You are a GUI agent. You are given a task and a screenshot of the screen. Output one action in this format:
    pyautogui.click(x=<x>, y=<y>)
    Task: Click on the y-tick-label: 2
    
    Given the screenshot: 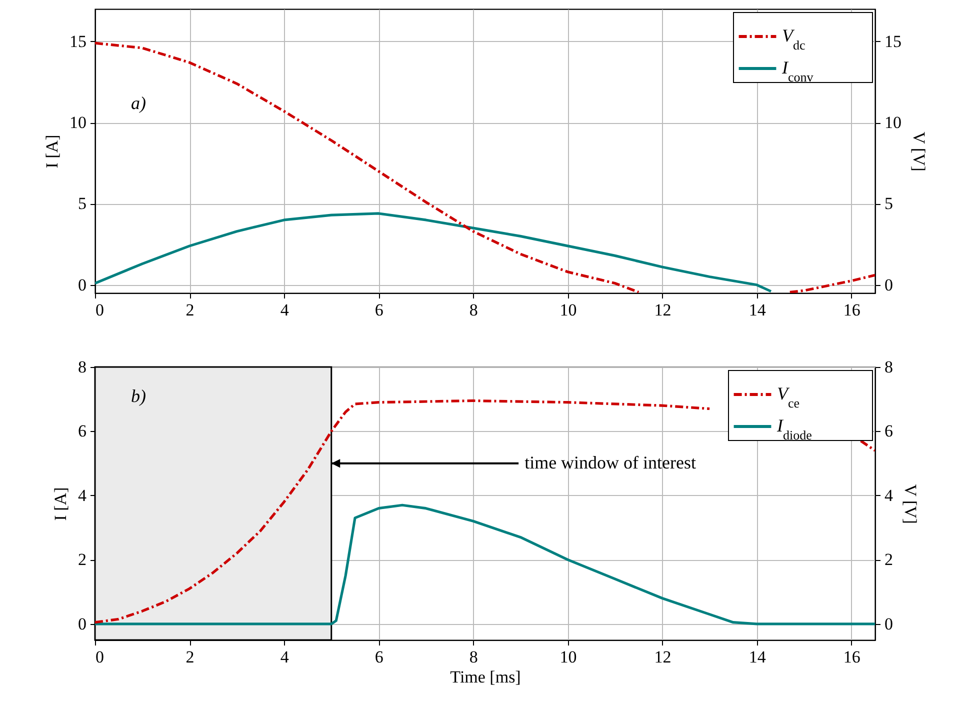 What is the action you would take?
    pyautogui.click(x=82, y=560)
    